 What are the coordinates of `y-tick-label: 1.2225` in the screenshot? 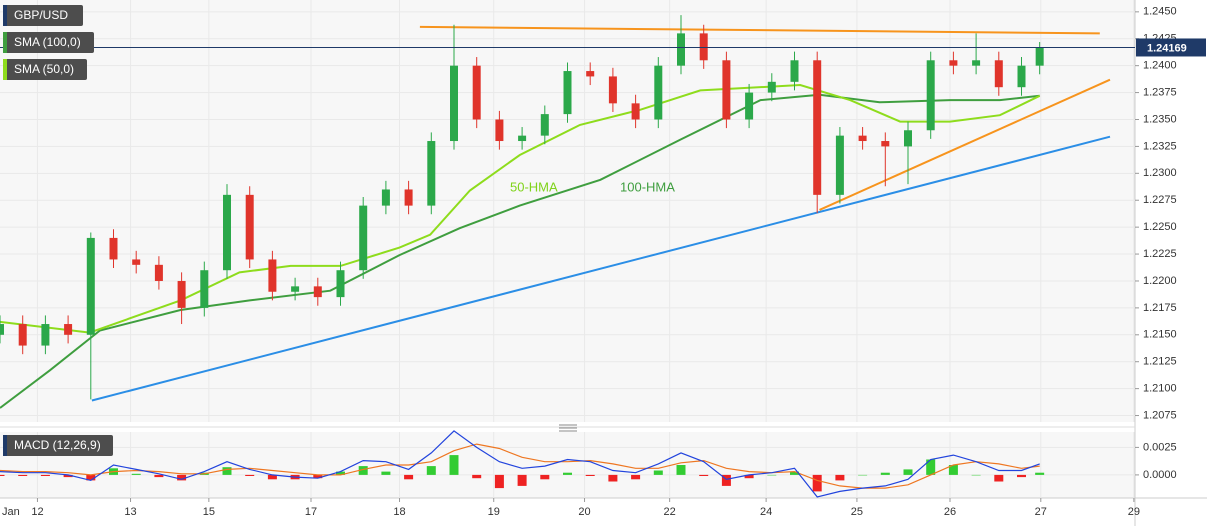 It's located at (1160, 254).